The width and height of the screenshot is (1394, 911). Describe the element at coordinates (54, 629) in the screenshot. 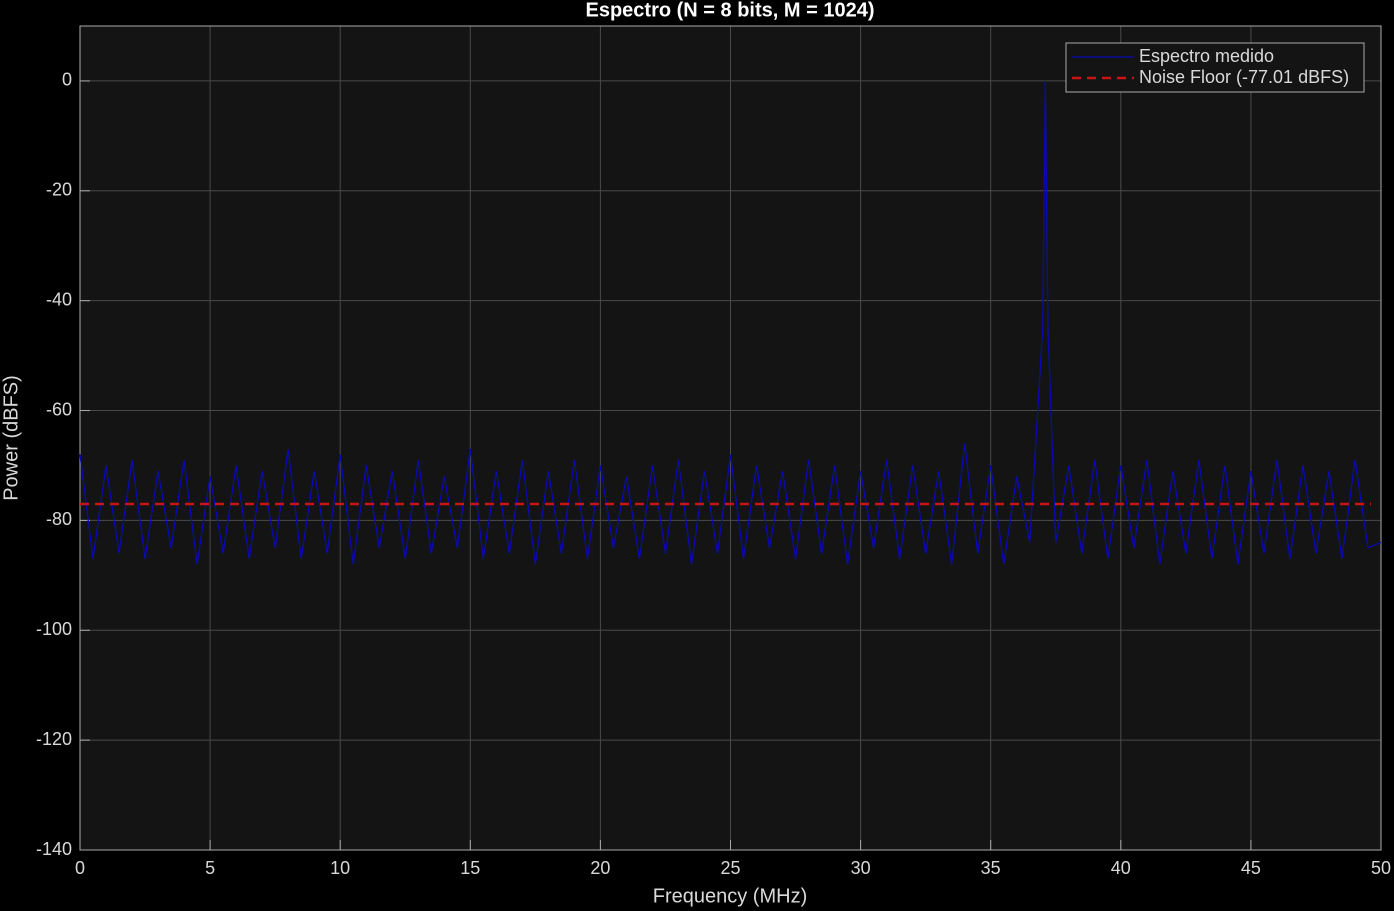

I see `y-tick-label: -100` at that location.